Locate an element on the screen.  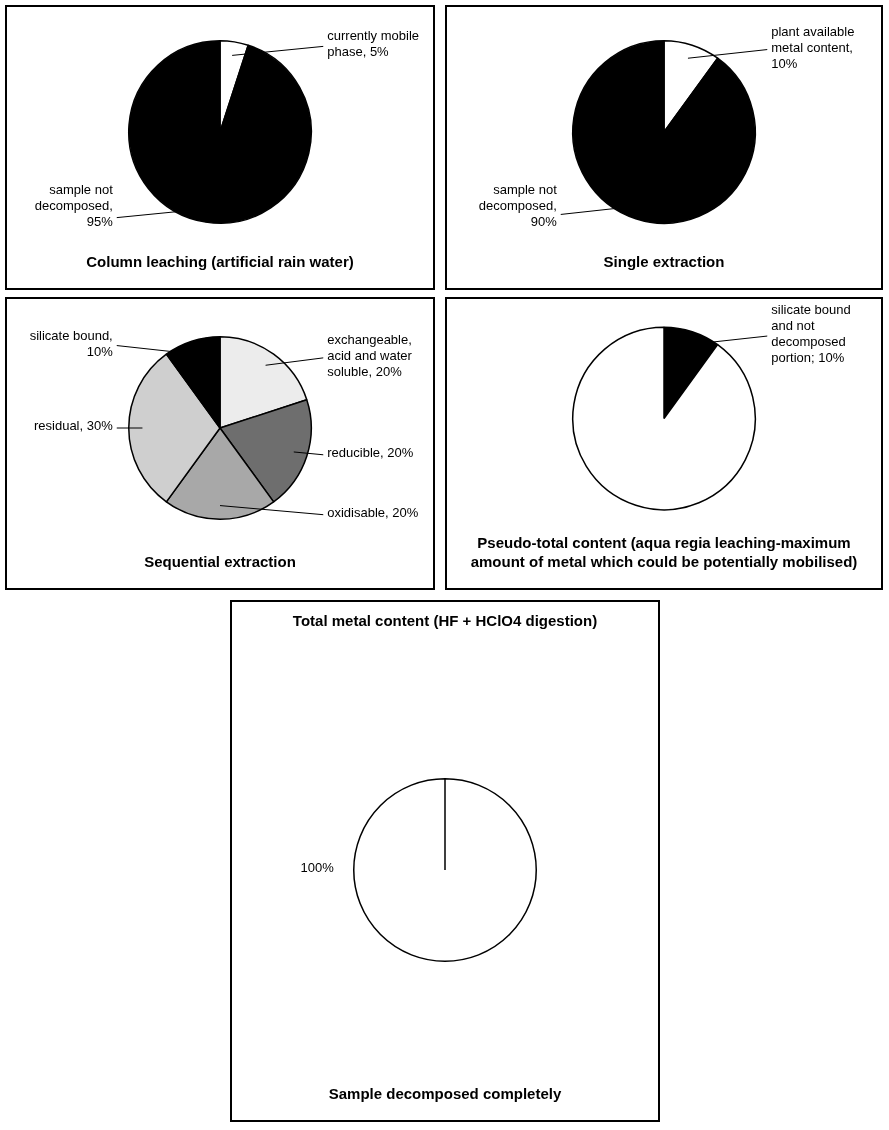
data-label: oxidisable, 20% is located at coordinates (373, 512).